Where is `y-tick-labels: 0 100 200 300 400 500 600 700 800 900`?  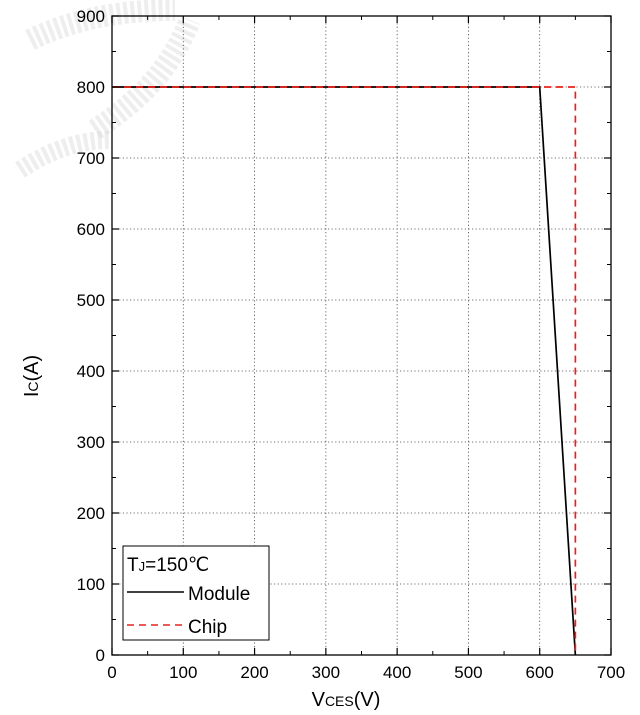 y-tick-labels: 0 100 200 300 400 500 600 700 800 900 is located at coordinates (91, 336).